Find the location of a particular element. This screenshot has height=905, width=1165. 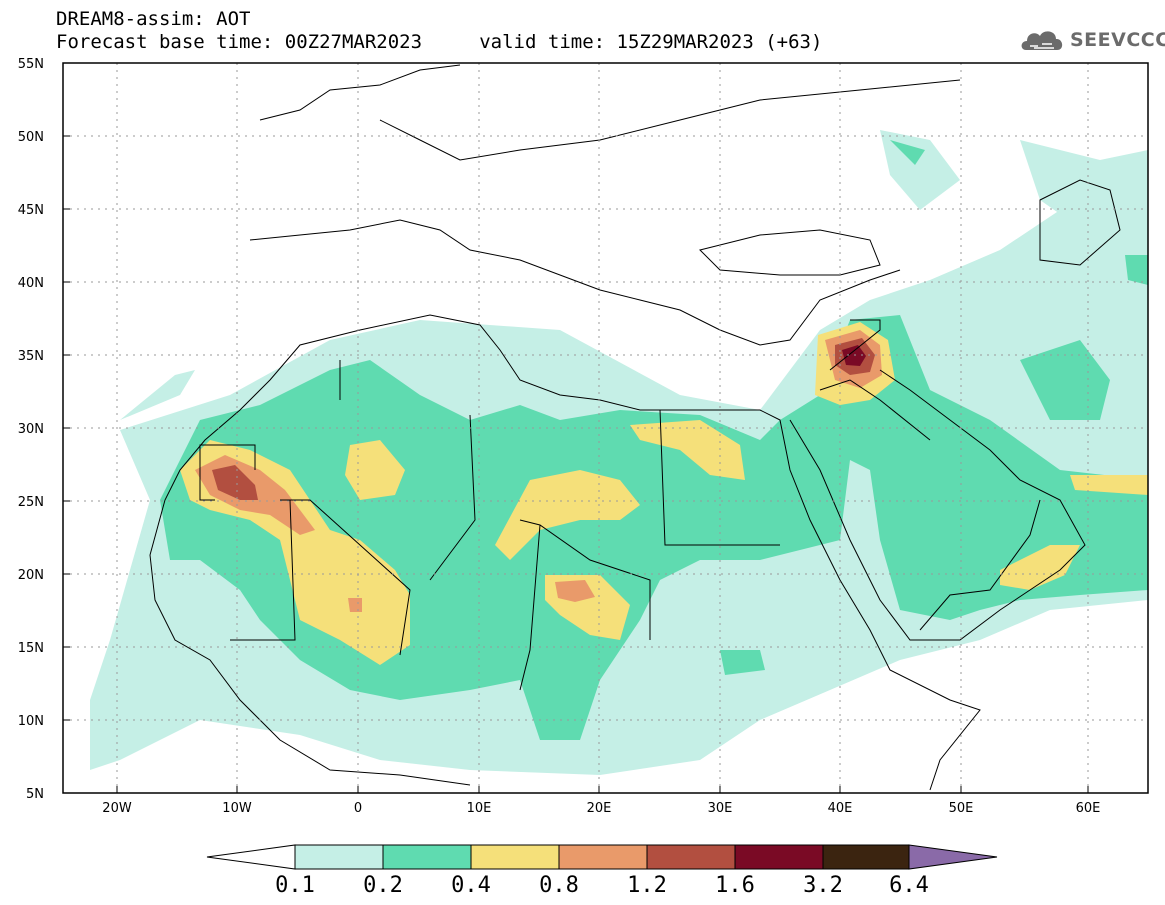

lon-label: 20E is located at coordinates (599, 808).